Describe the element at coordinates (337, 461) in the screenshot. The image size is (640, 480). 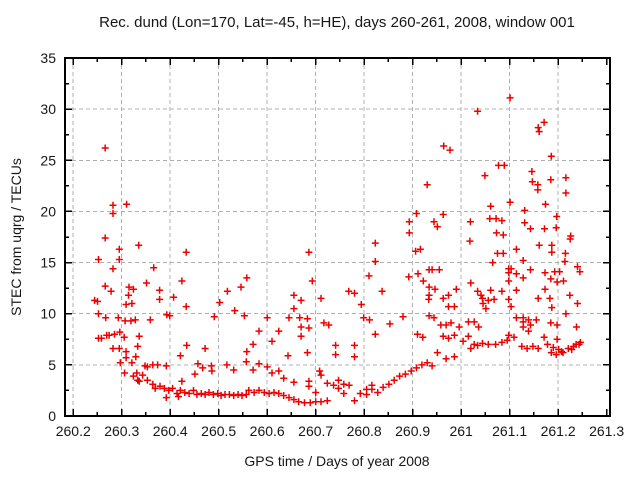
I see `x-axis-title: GPS time / Days of year 2008` at that location.